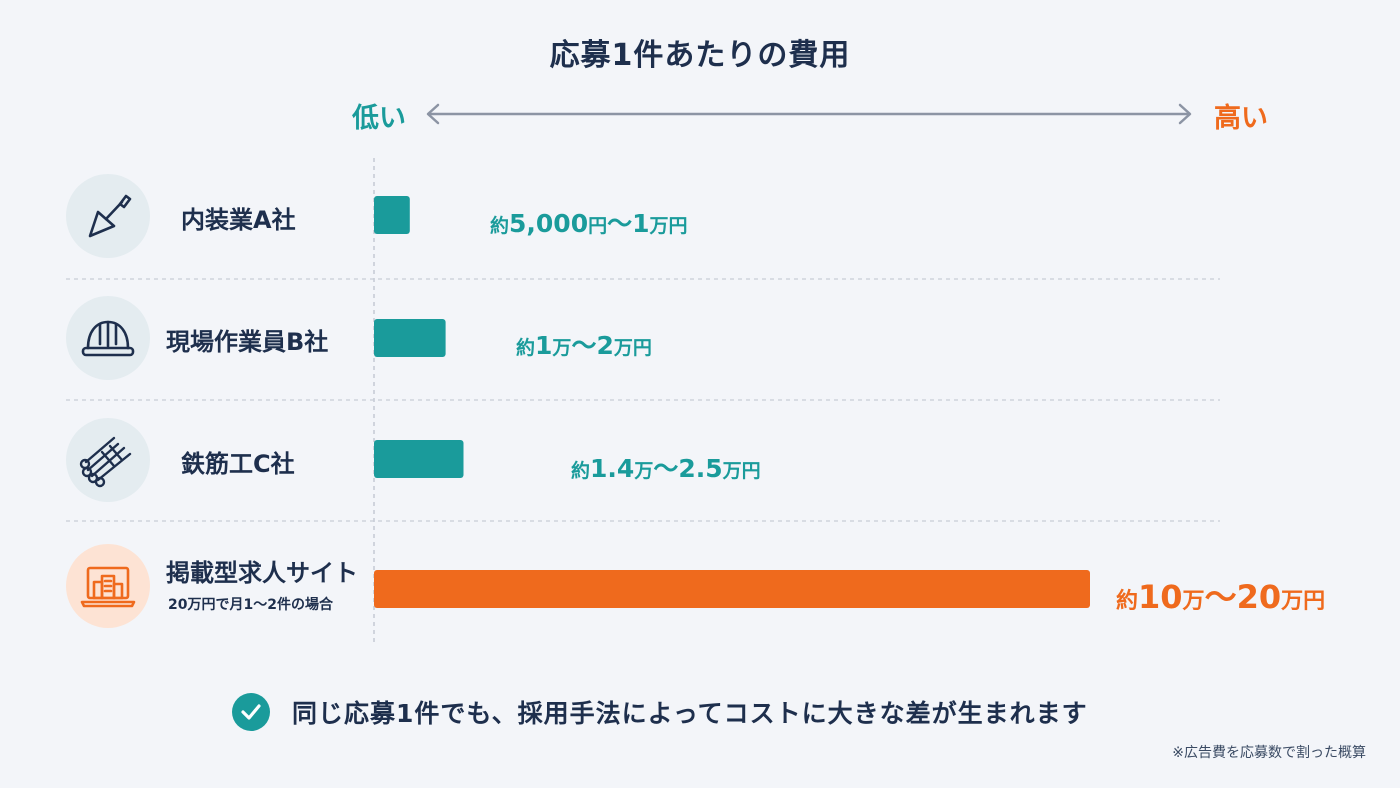  Describe the element at coordinates (666, 468) in the screenshot. I see `value-label-c: 約1.4万〜2.5万円` at that location.